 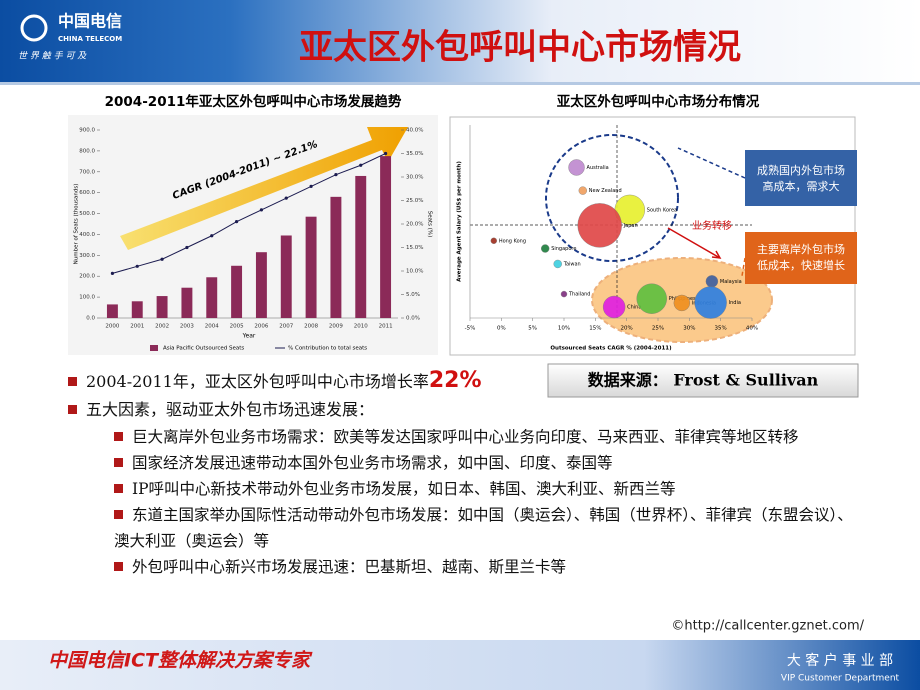 What do you see at coordinates (840, 679) in the screenshot?
I see `footer-dept-en: VIP Customer Department` at bounding box center [840, 679].